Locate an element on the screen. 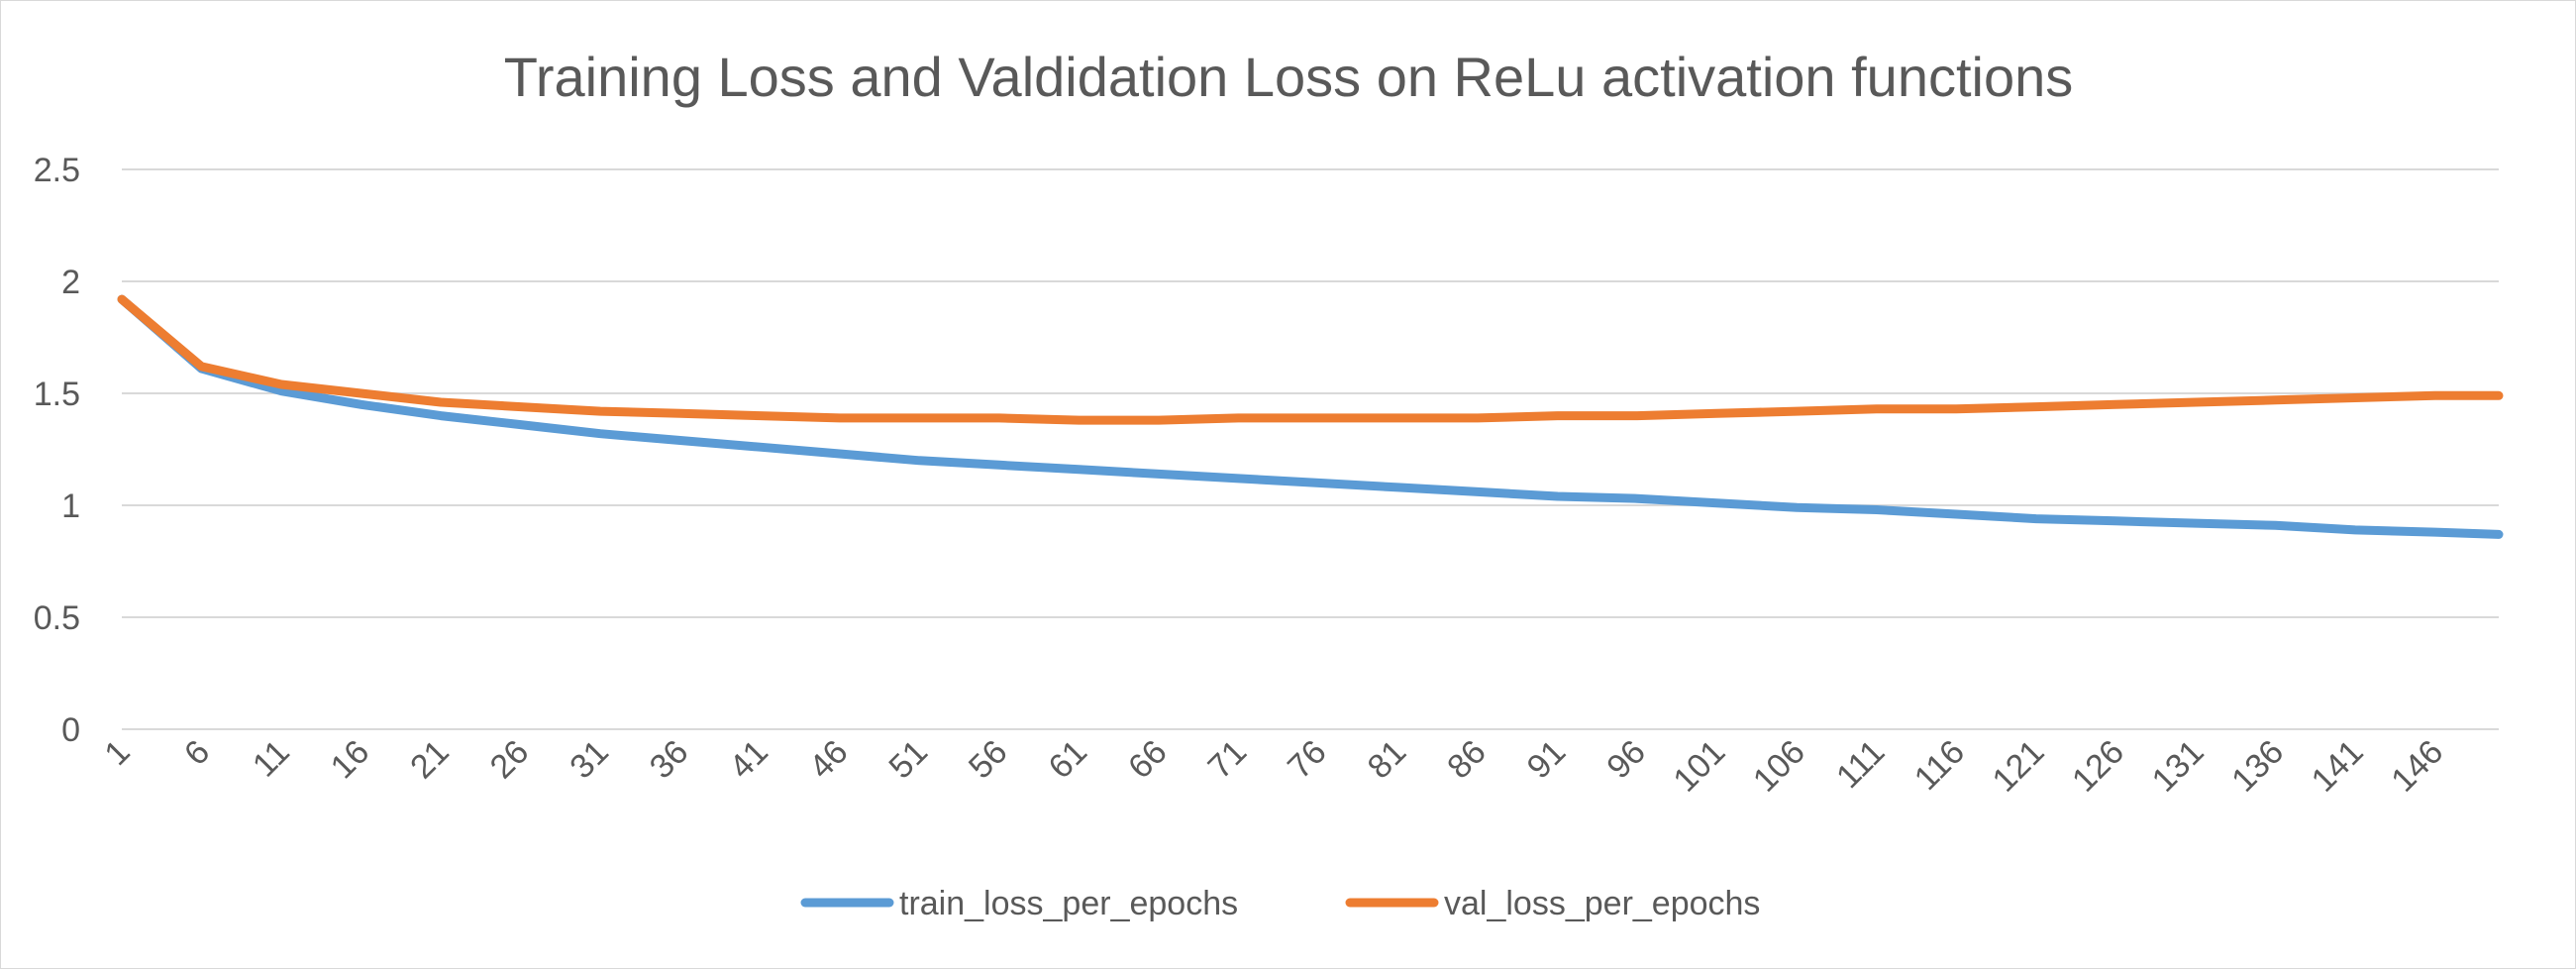 This screenshot has width=2576, height=970. x-tick-label: 46 is located at coordinates (829, 760).